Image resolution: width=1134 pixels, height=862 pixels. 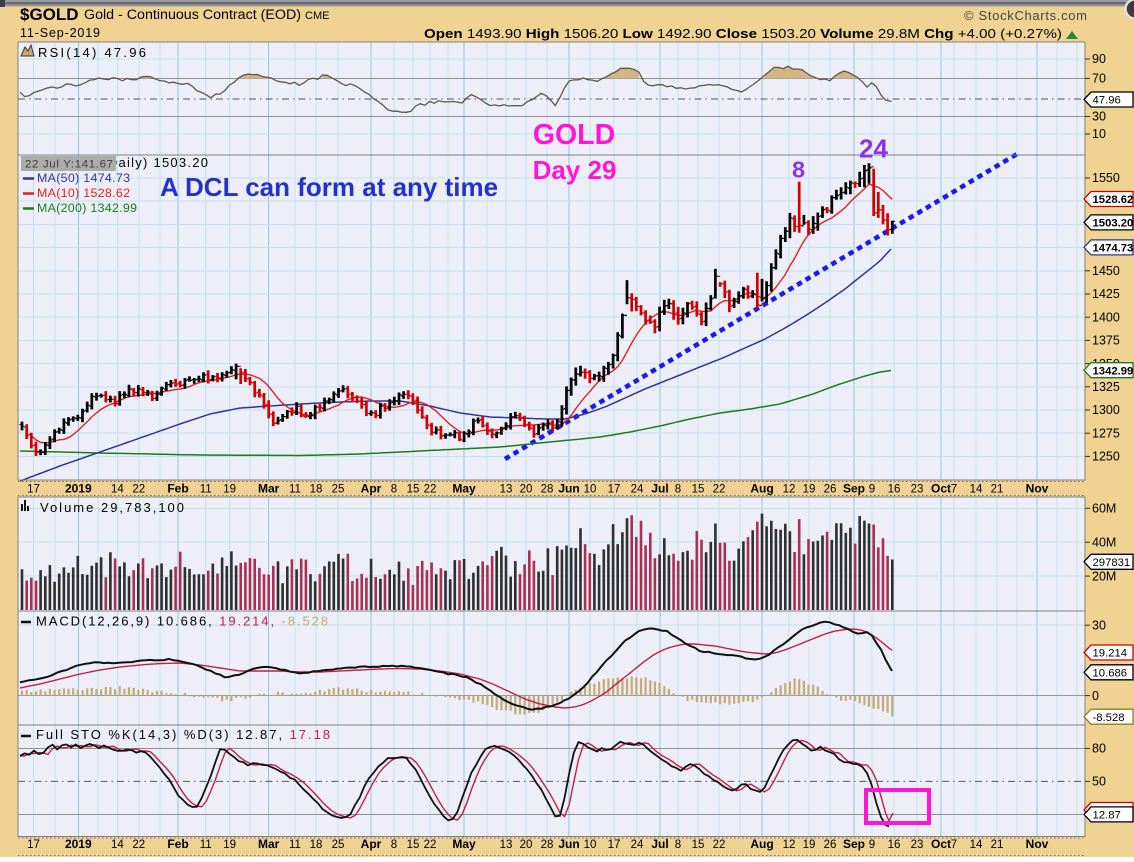 What do you see at coordinates (1112, 563) in the screenshot?
I see `svg-text: 297831` at bounding box center [1112, 563].